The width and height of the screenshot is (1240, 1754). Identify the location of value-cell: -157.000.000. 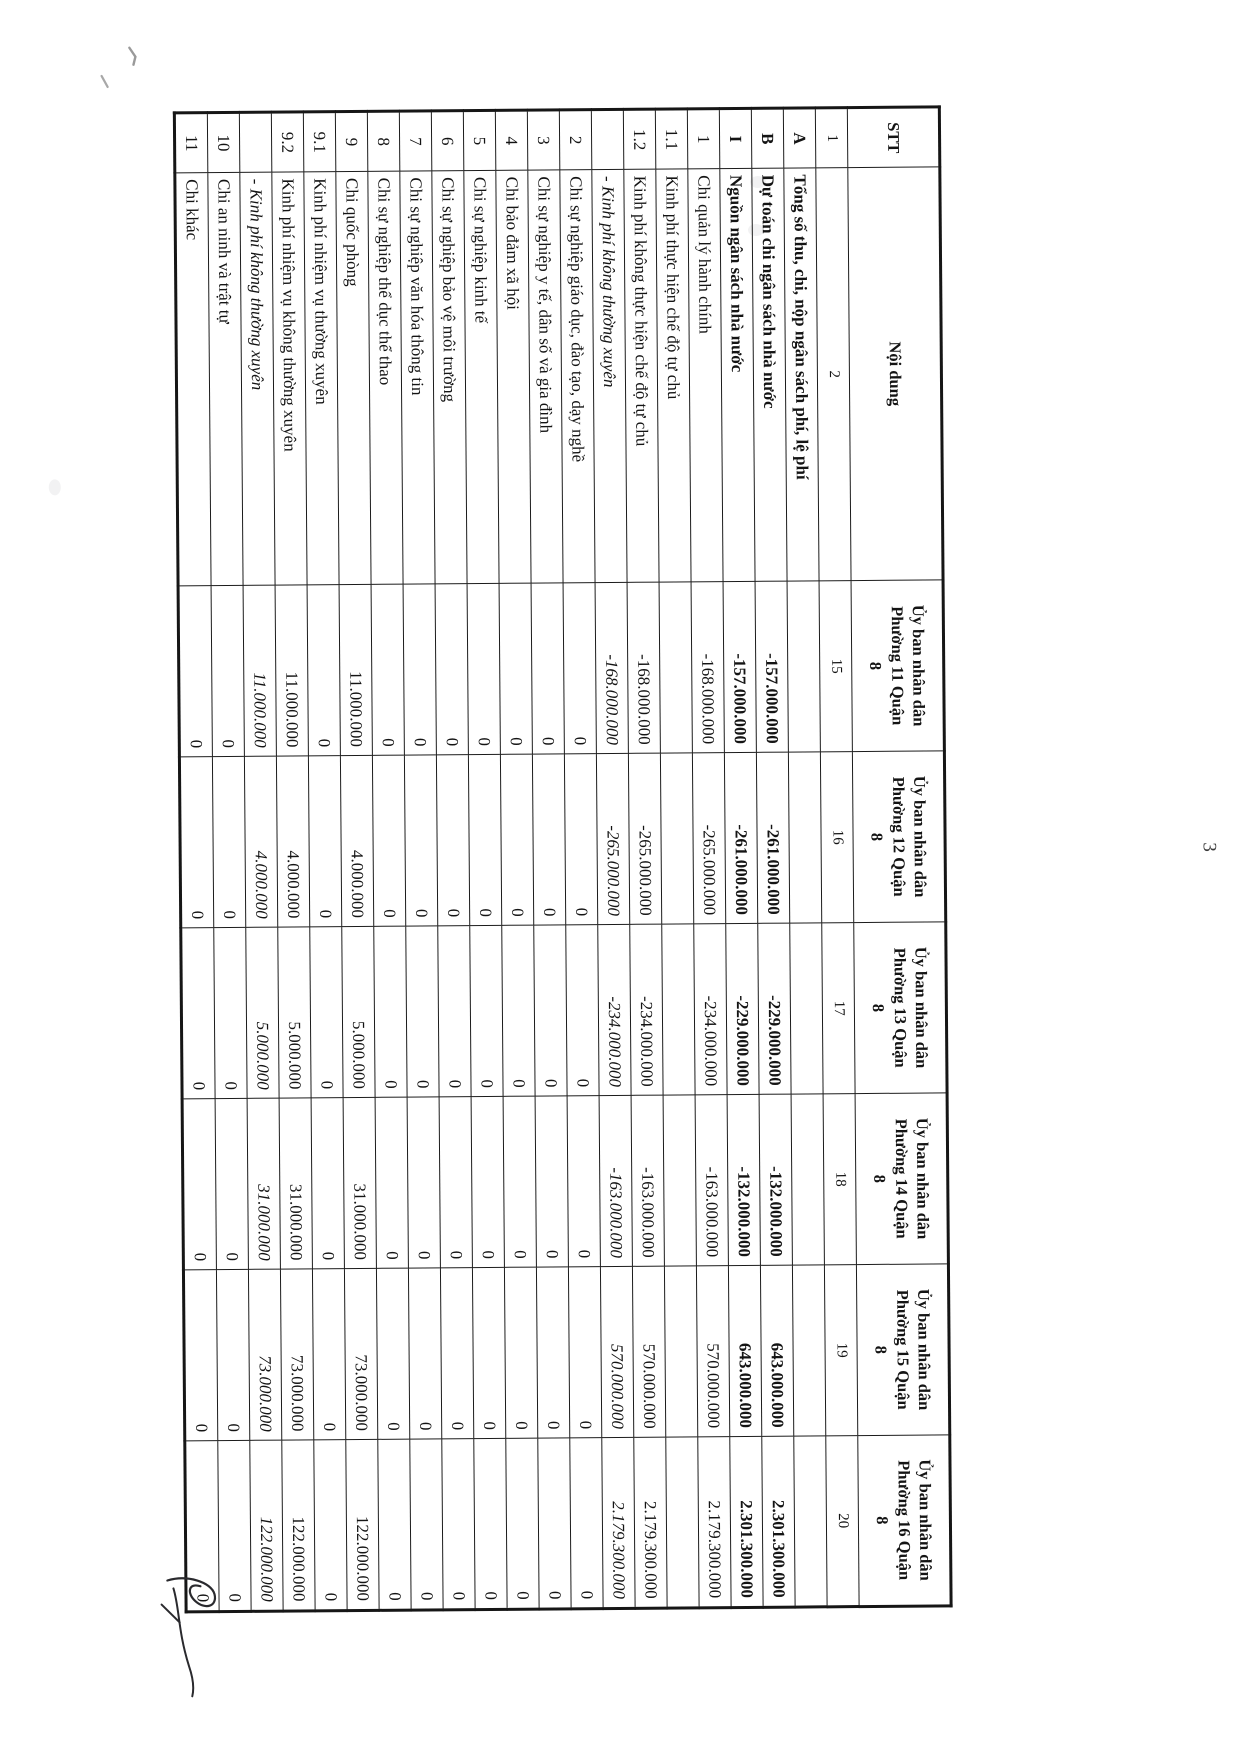
(740, 667).